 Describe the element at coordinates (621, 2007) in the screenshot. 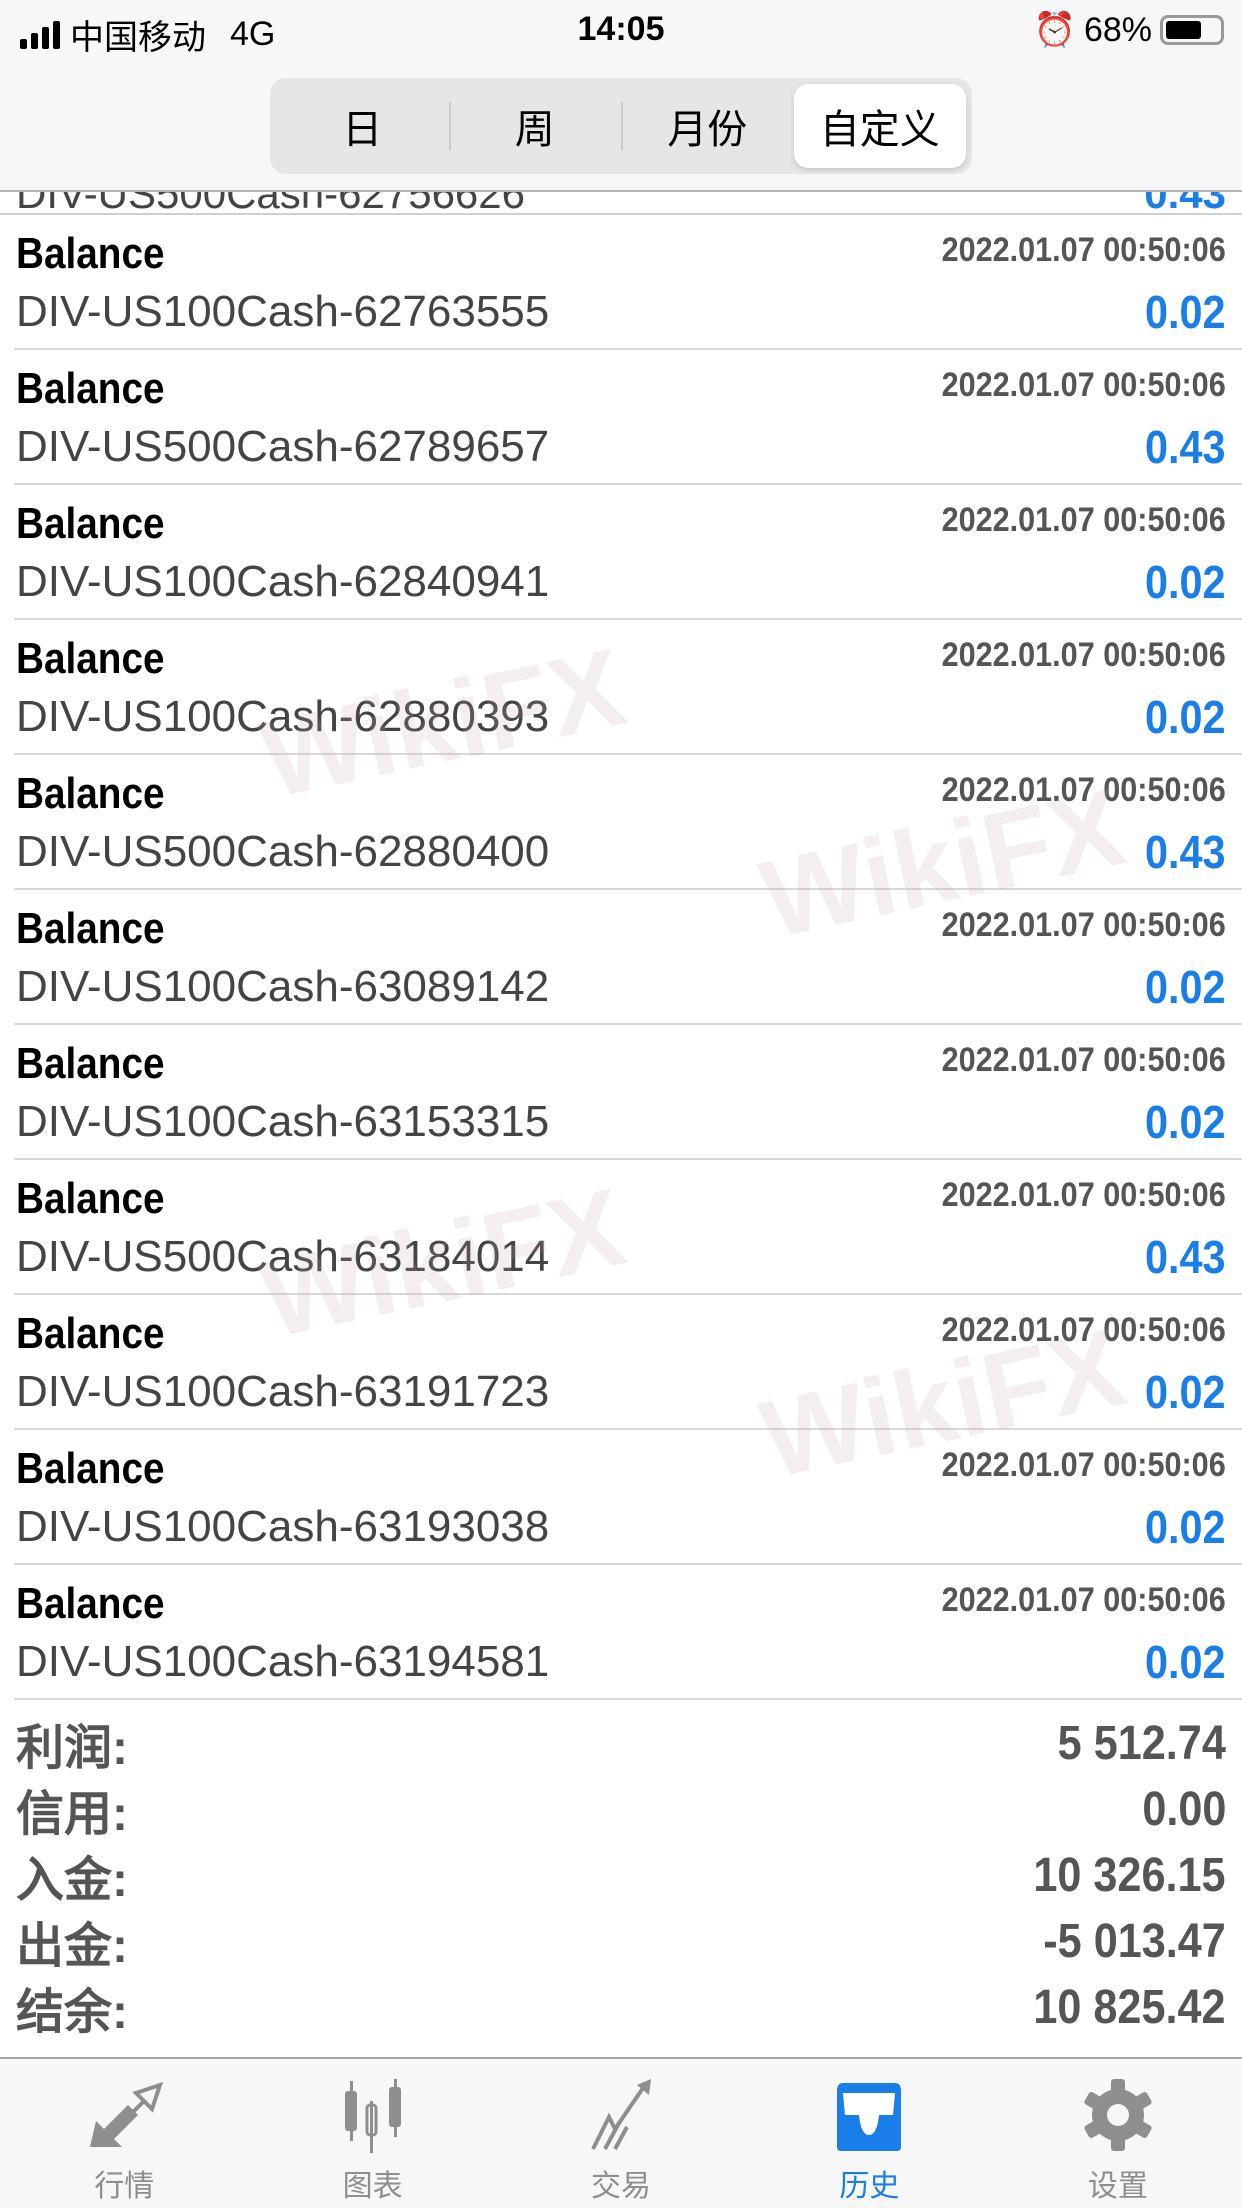

I see `summary-balance: 结余: 10 825.42` at that location.